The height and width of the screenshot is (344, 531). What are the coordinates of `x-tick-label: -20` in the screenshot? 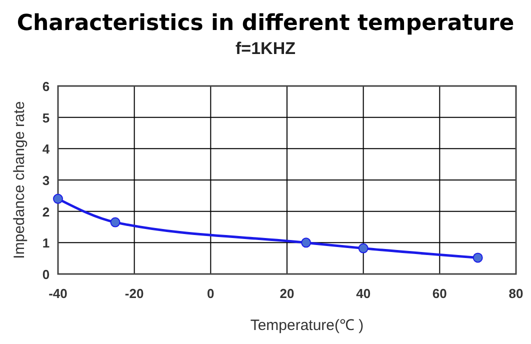 It's located at (134, 293).